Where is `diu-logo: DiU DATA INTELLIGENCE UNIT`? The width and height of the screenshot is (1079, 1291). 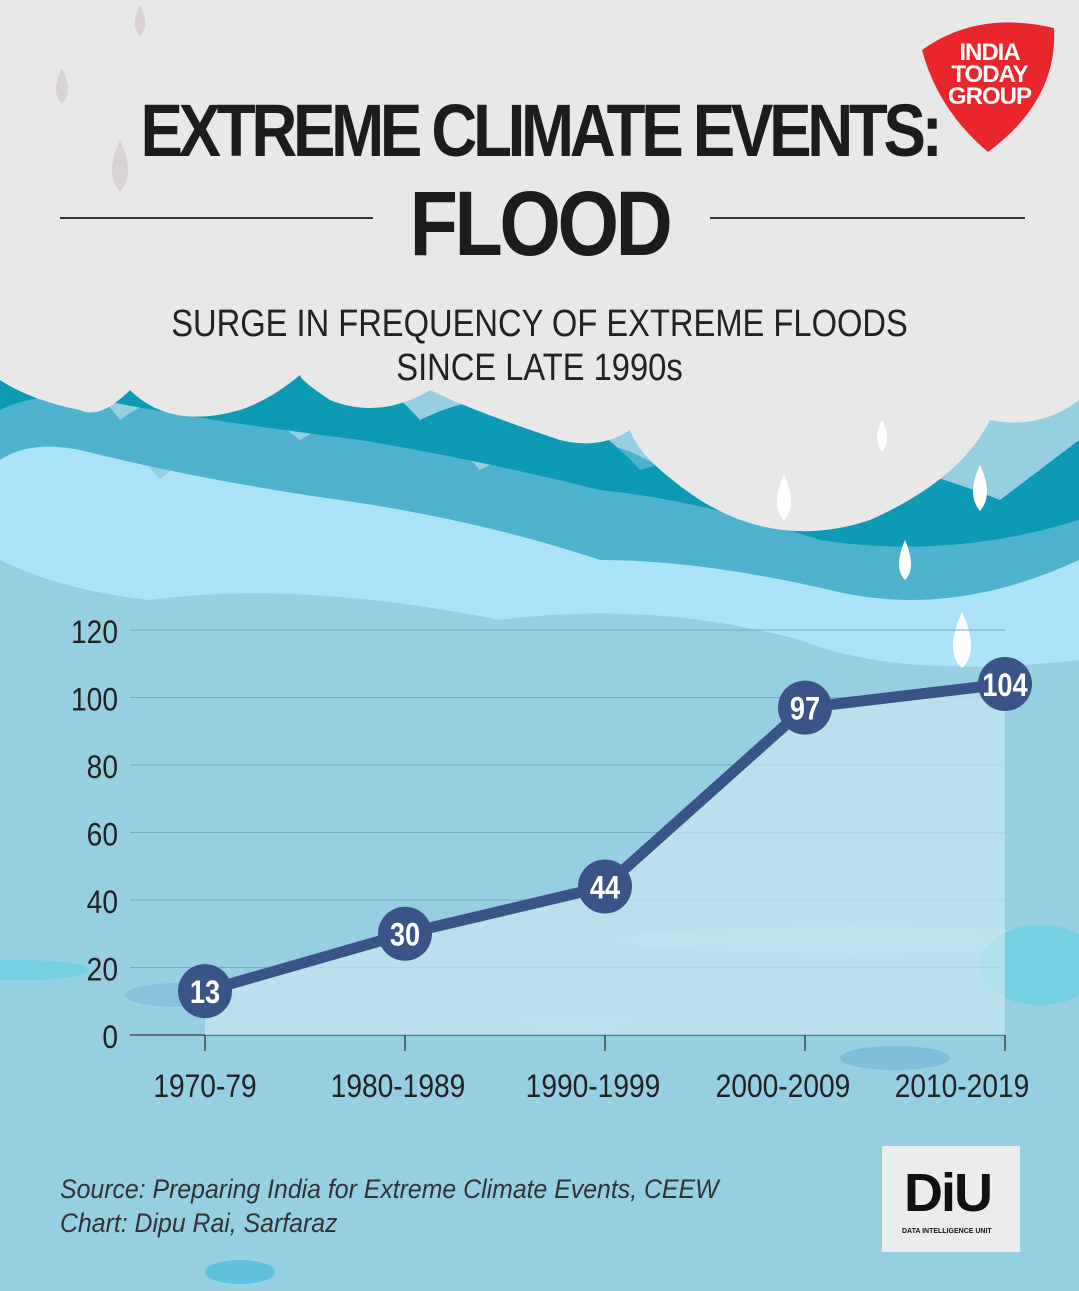
diu-logo: DiU DATA INTELLIGENCE UNIT is located at coordinates (951, 1199).